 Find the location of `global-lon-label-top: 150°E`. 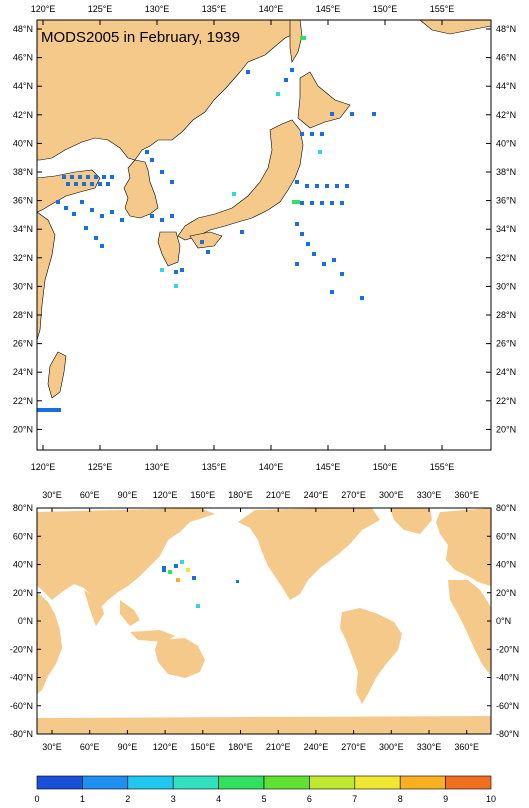

global-lon-label-top: 150°E is located at coordinates (202, 495).